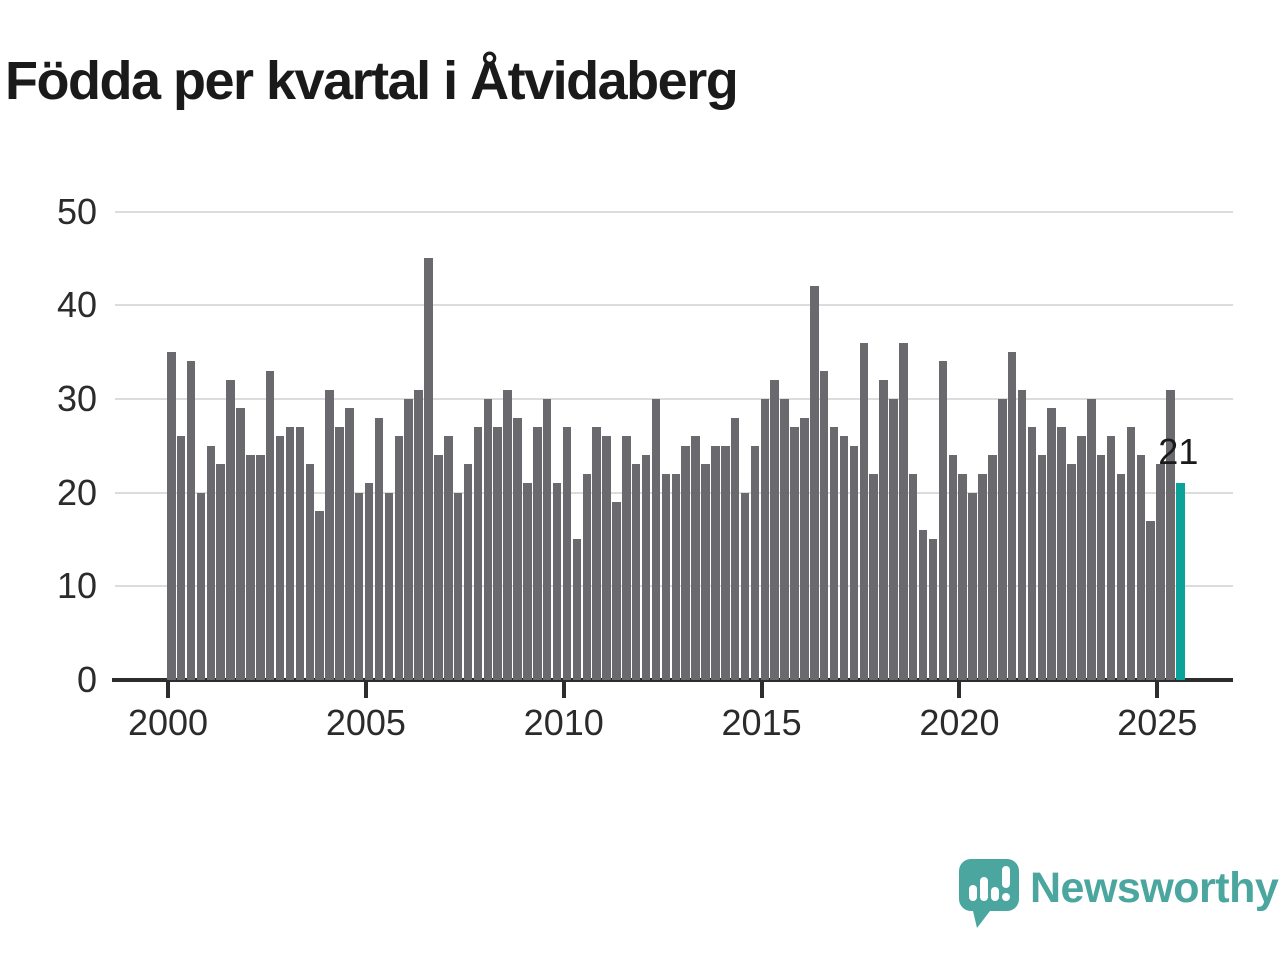  What do you see at coordinates (168, 690) in the screenshot?
I see `x-axis-tick-2000` at bounding box center [168, 690].